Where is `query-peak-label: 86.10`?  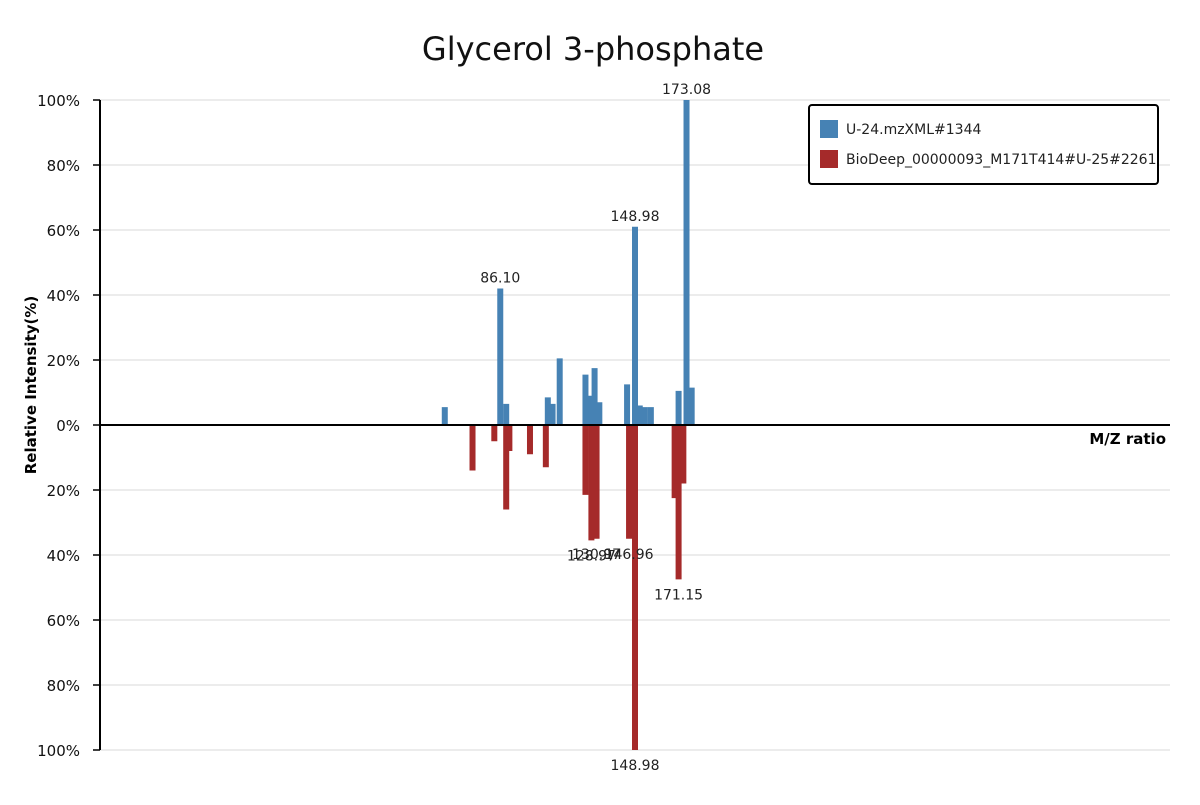
query-peak-label: 86.10 is located at coordinates (500, 279).